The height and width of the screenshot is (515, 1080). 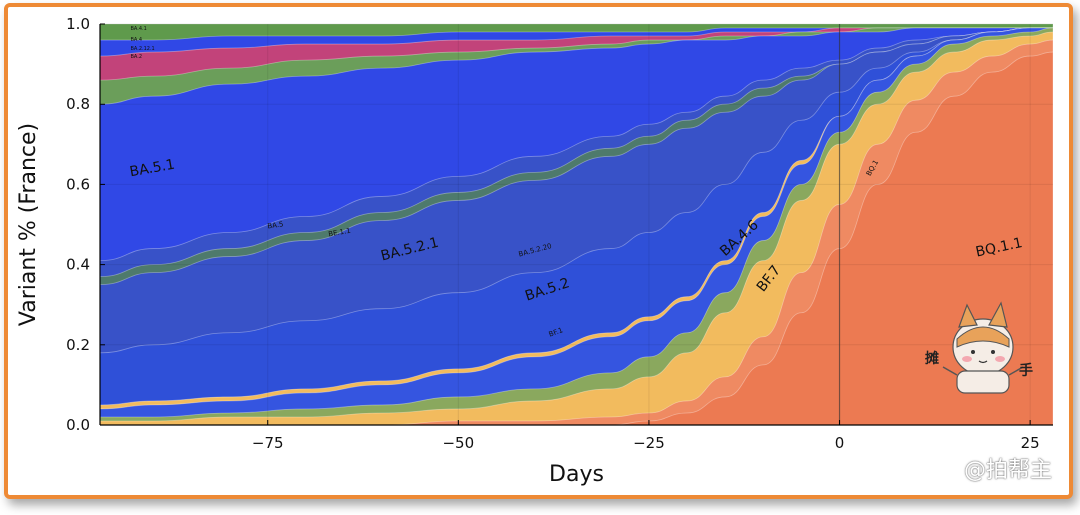 What do you see at coordinates (576, 474) in the screenshot?
I see `x-axis-title: Days` at bounding box center [576, 474].